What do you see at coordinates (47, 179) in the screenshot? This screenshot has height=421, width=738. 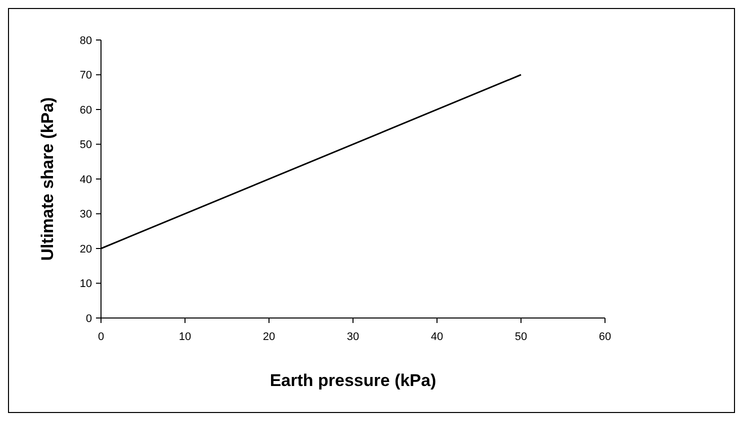 I see `y-axis-title: Ultimate share (kPa)` at bounding box center [47, 179].